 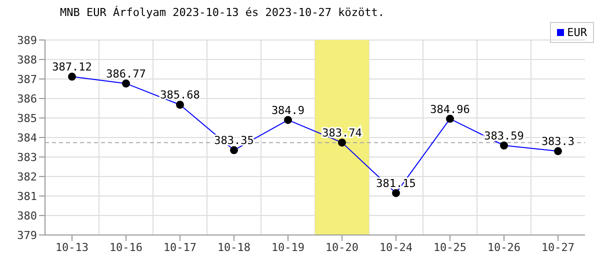 I want to click on x-tick-label: 10-25, so click(x=450, y=247).